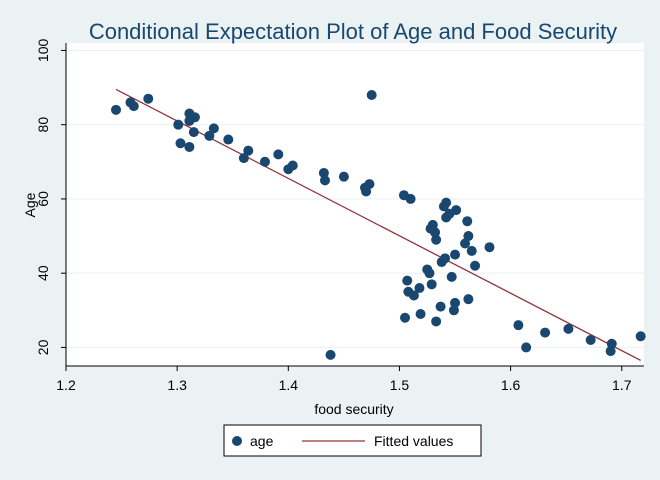 Image resolution: width=660 pixels, height=480 pixels. Describe the element at coordinates (43, 273) in the screenshot. I see `y-tick-label: 40` at that location.